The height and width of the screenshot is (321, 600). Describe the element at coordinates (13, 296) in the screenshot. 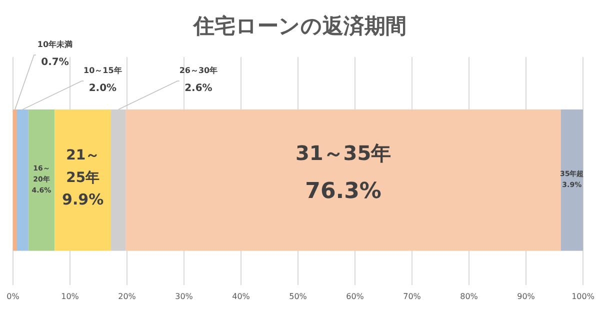

I see `x-tick-label: 0%` at that location.